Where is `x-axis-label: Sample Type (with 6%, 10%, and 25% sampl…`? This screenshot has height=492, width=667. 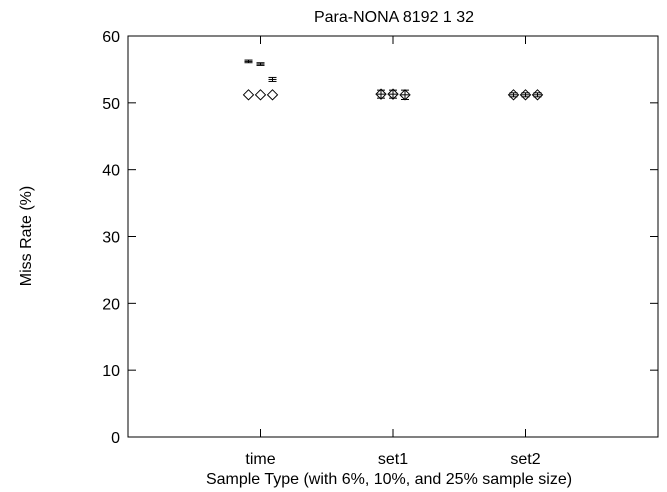
x-axis-label: Sample Type (with 6%, 10%, and 25% sampl… is located at coordinates (389, 479).